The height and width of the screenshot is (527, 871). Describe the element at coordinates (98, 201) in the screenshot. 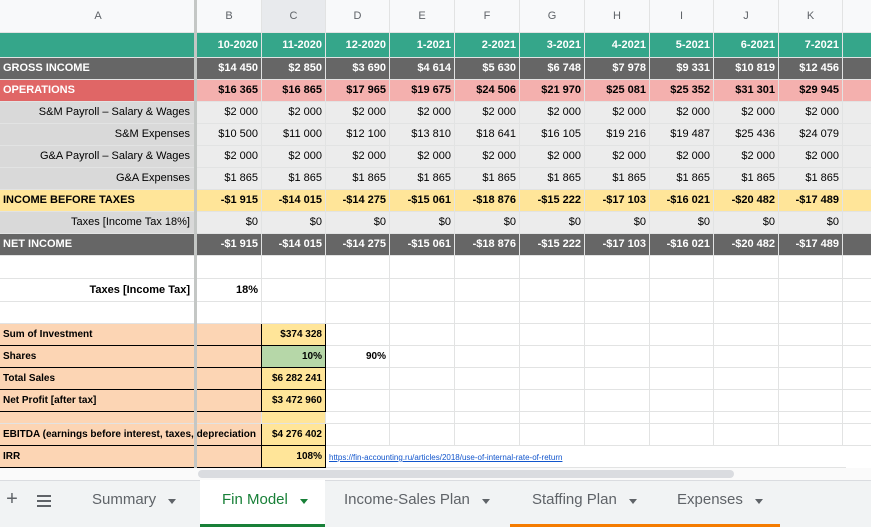

I see `row-label: INCOME BEFORE TAXES` at that location.